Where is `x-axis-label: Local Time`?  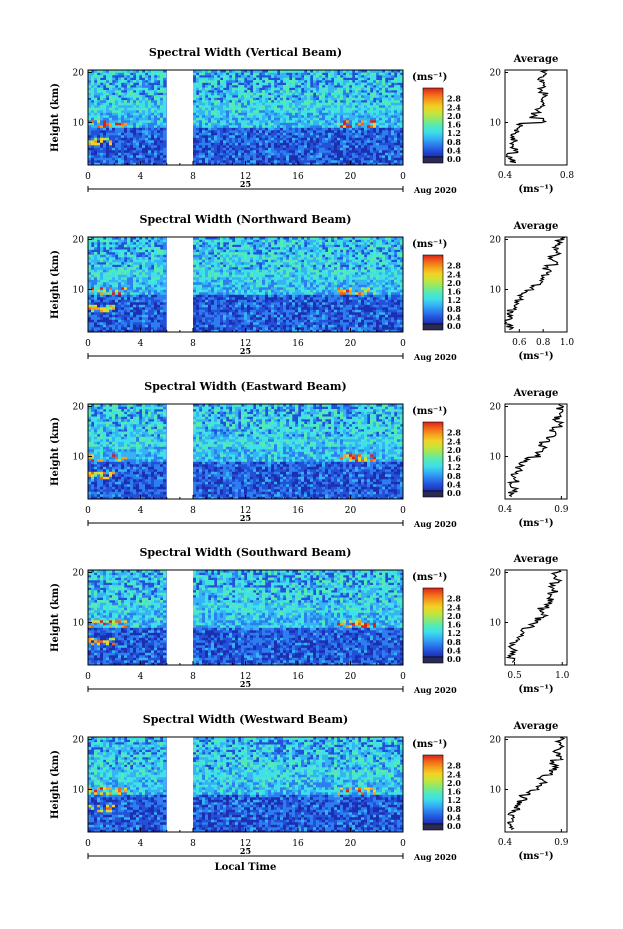
x-axis-label: Local Time is located at coordinates (246, 867).